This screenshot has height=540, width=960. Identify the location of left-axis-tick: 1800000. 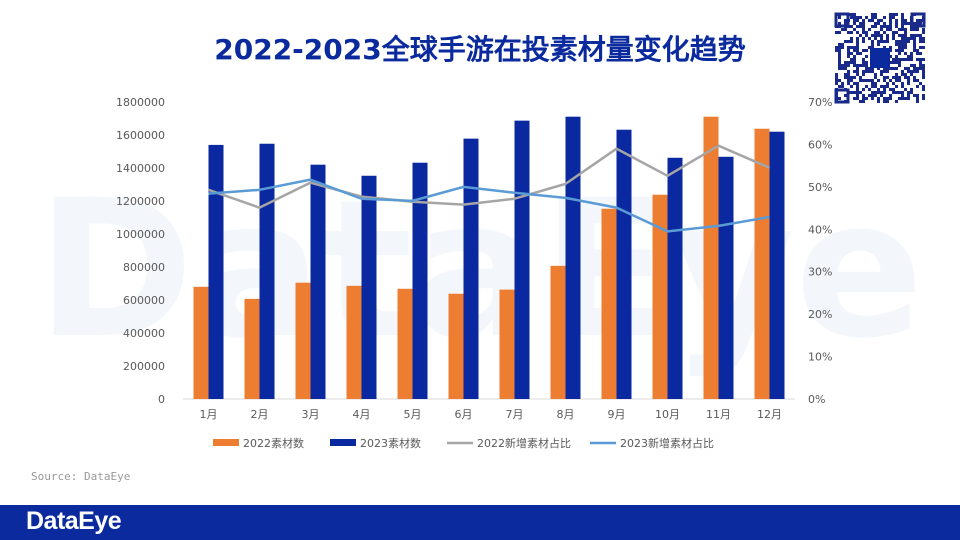
(140, 102).